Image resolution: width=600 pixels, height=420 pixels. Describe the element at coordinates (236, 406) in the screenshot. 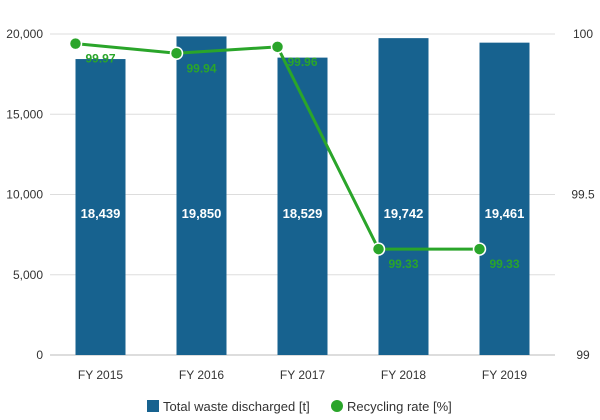

I see `legend-label-waste: Total waste discharged [t]` at that location.